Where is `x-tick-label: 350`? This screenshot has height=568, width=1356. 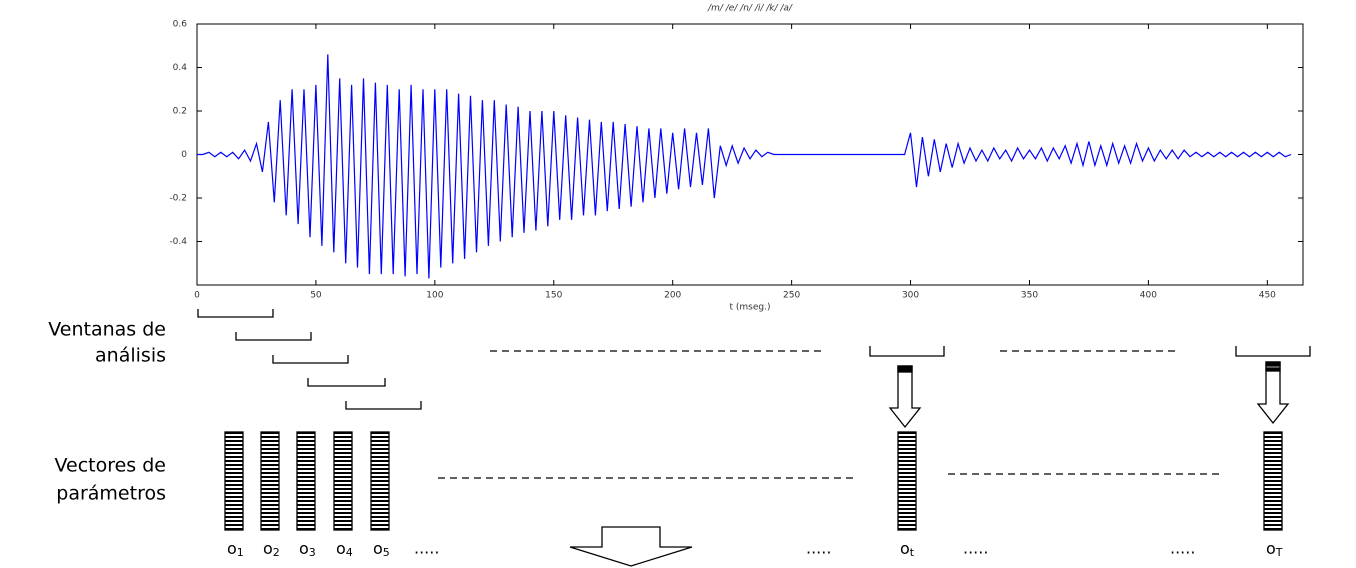
x-tick-label: 350 is located at coordinates (1029, 296).